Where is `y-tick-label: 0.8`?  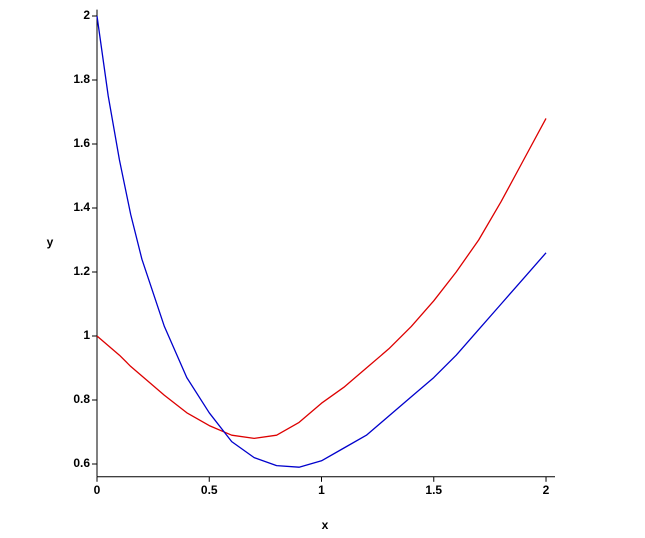 y-tick-label: 0.8 is located at coordinates (81, 399).